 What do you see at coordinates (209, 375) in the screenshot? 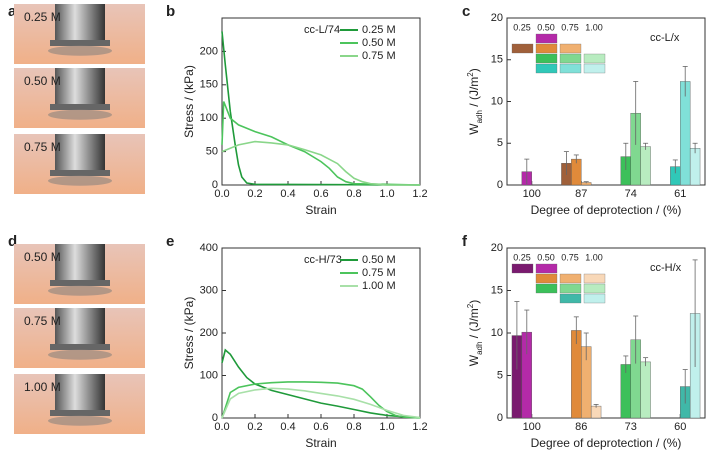
I see `y-tick-label: 100` at bounding box center [209, 375].